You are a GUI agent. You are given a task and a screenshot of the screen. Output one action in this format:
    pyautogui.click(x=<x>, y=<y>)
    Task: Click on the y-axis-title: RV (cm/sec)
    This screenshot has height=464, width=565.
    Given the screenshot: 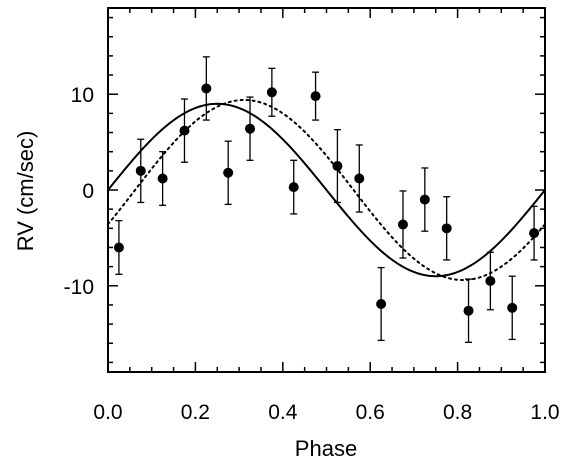 What is the action you would take?
    pyautogui.click(x=25, y=191)
    